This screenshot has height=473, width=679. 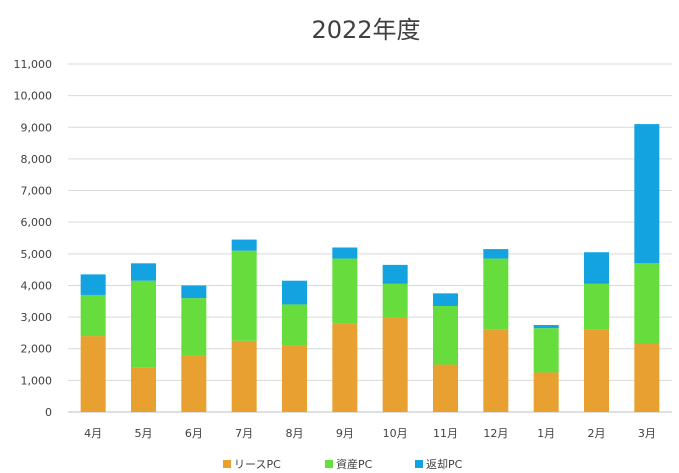 What do you see at coordinates (365, 30) in the screenshot?
I see `chart-title: 2022年度` at bounding box center [365, 30].